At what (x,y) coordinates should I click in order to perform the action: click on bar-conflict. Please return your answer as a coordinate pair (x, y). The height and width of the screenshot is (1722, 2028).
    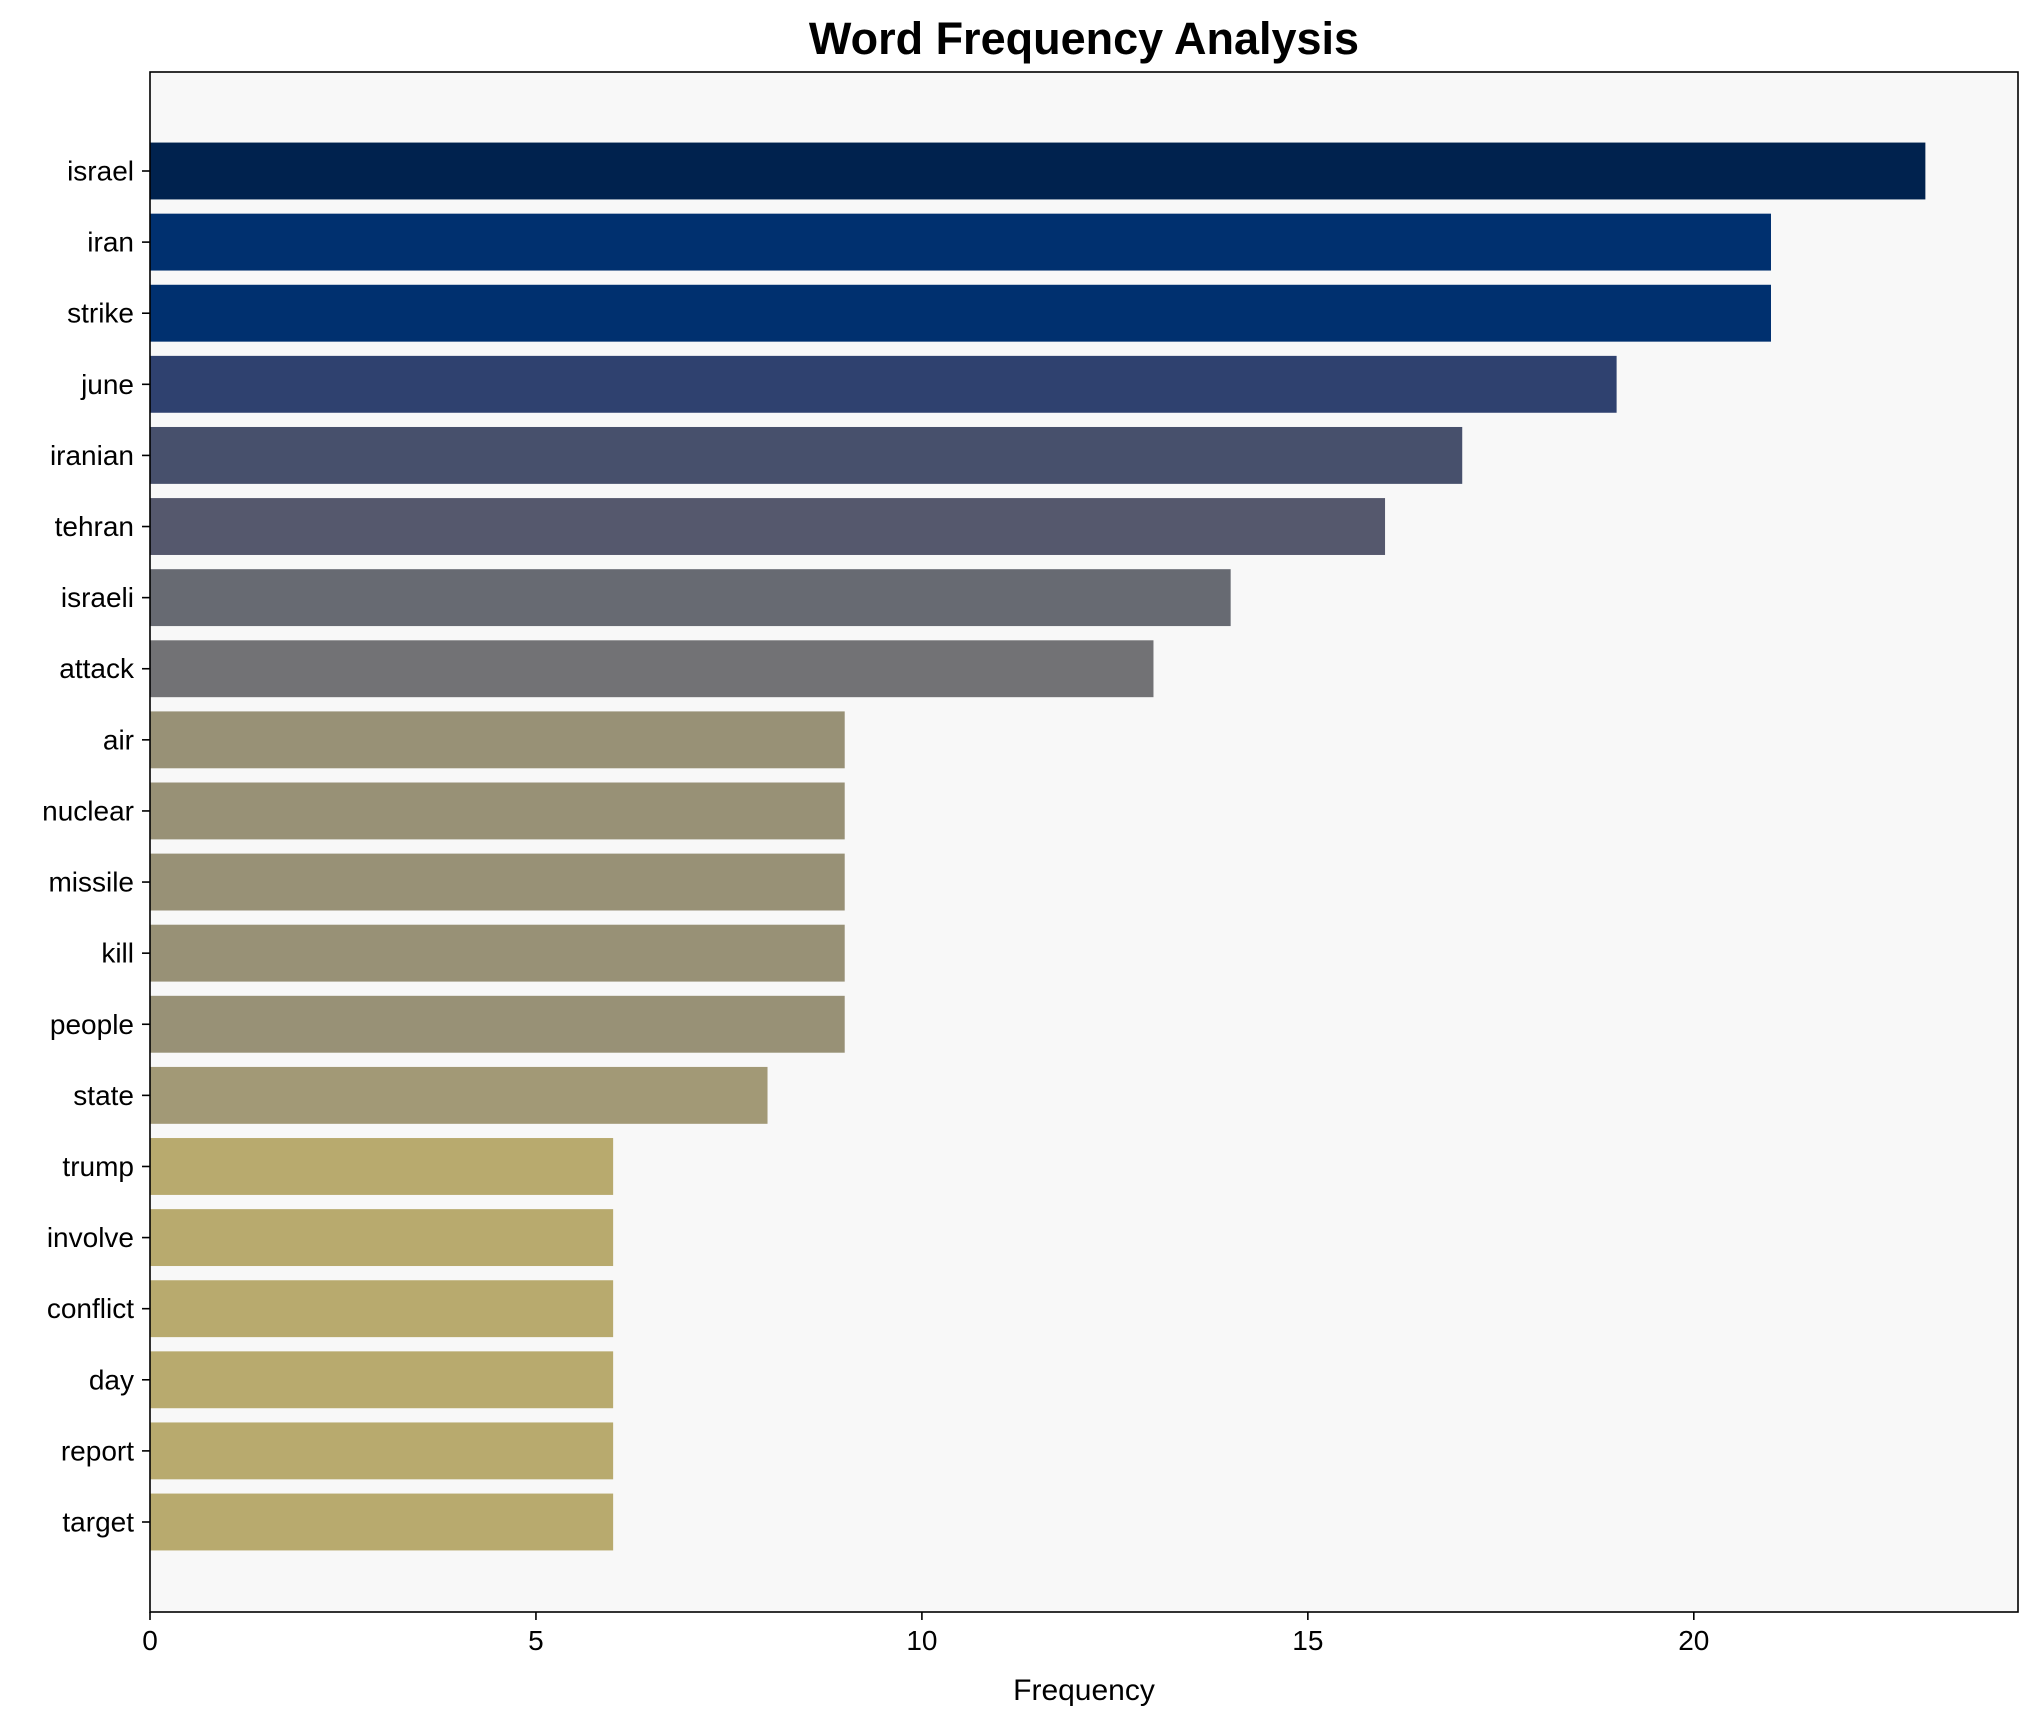
    Looking at the image, I should click on (382, 1309).